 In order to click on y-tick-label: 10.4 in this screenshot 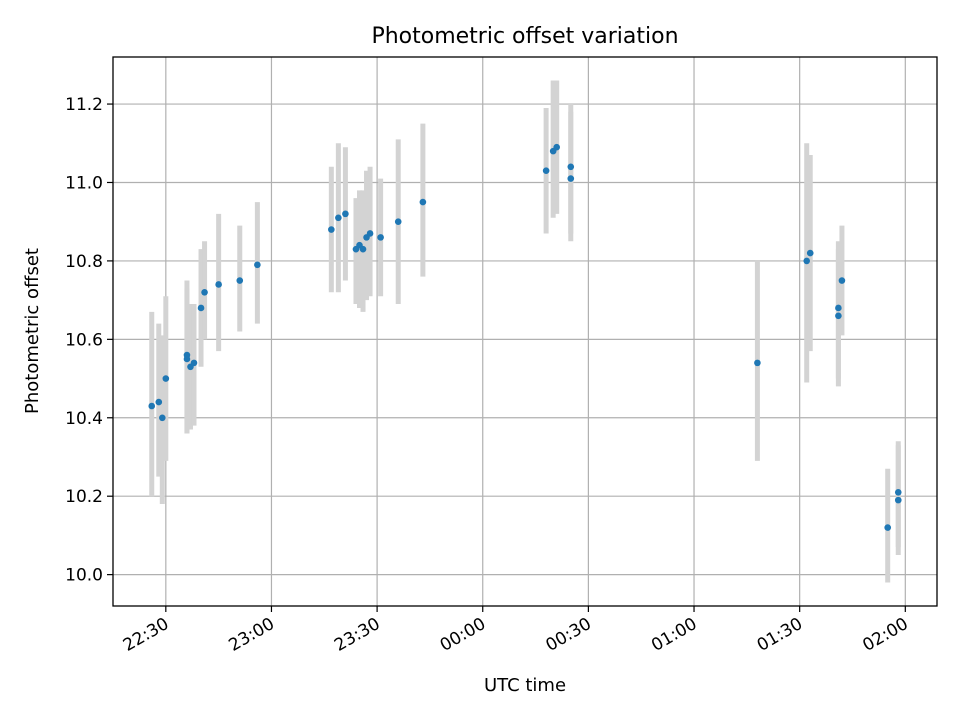, I will do `click(84, 419)`.